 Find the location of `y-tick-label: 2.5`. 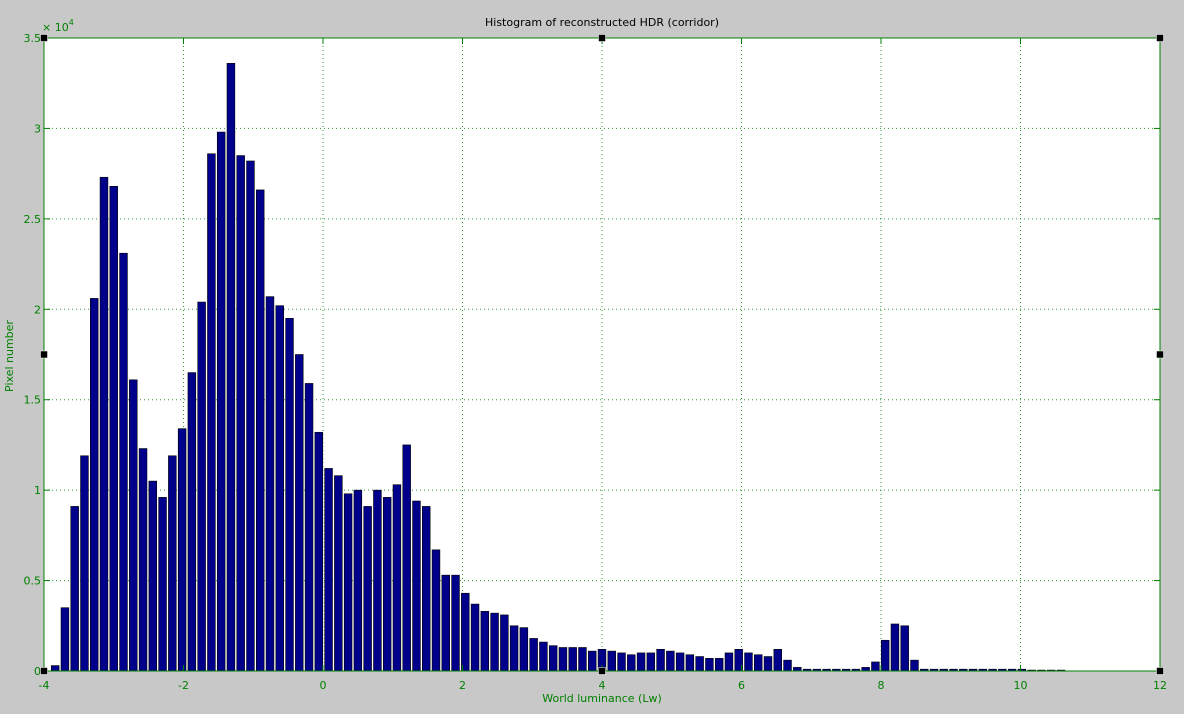

y-tick-label: 2.5 is located at coordinates (33, 219).